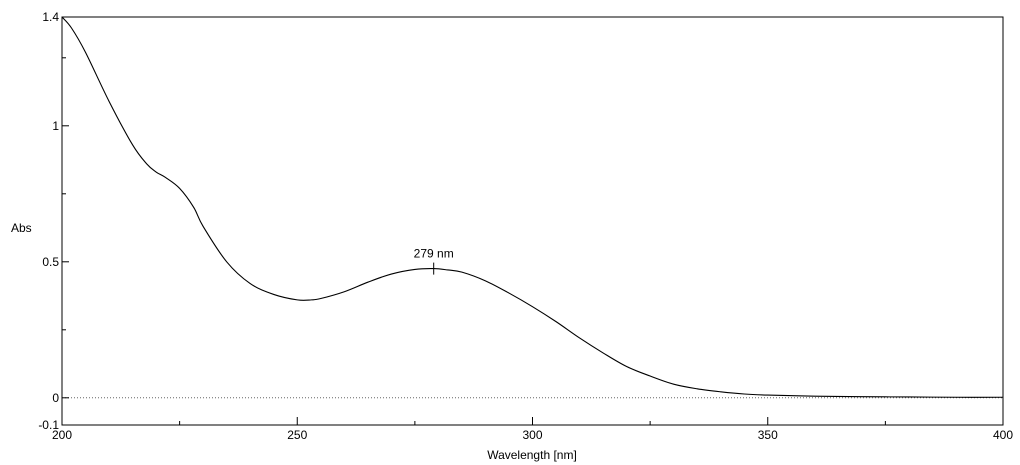  What do you see at coordinates (768, 435) in the screenshot?
I see `x-tick-label: 350` at bounding box center [768, 435].